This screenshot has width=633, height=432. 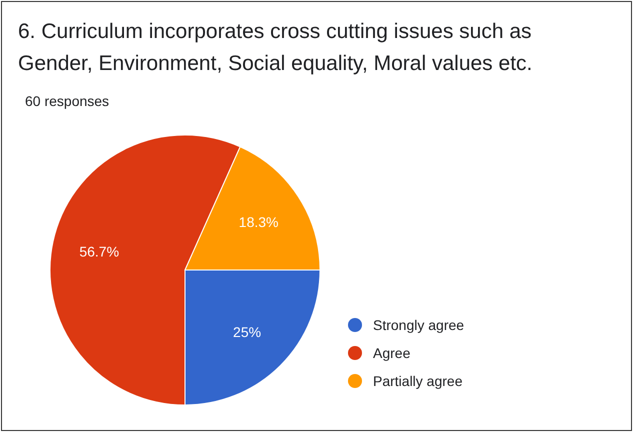 What do you see at coordinates (99, 252) in the screenshot?
I see `data-label: 56.7%` at bounding box center [99, 252].